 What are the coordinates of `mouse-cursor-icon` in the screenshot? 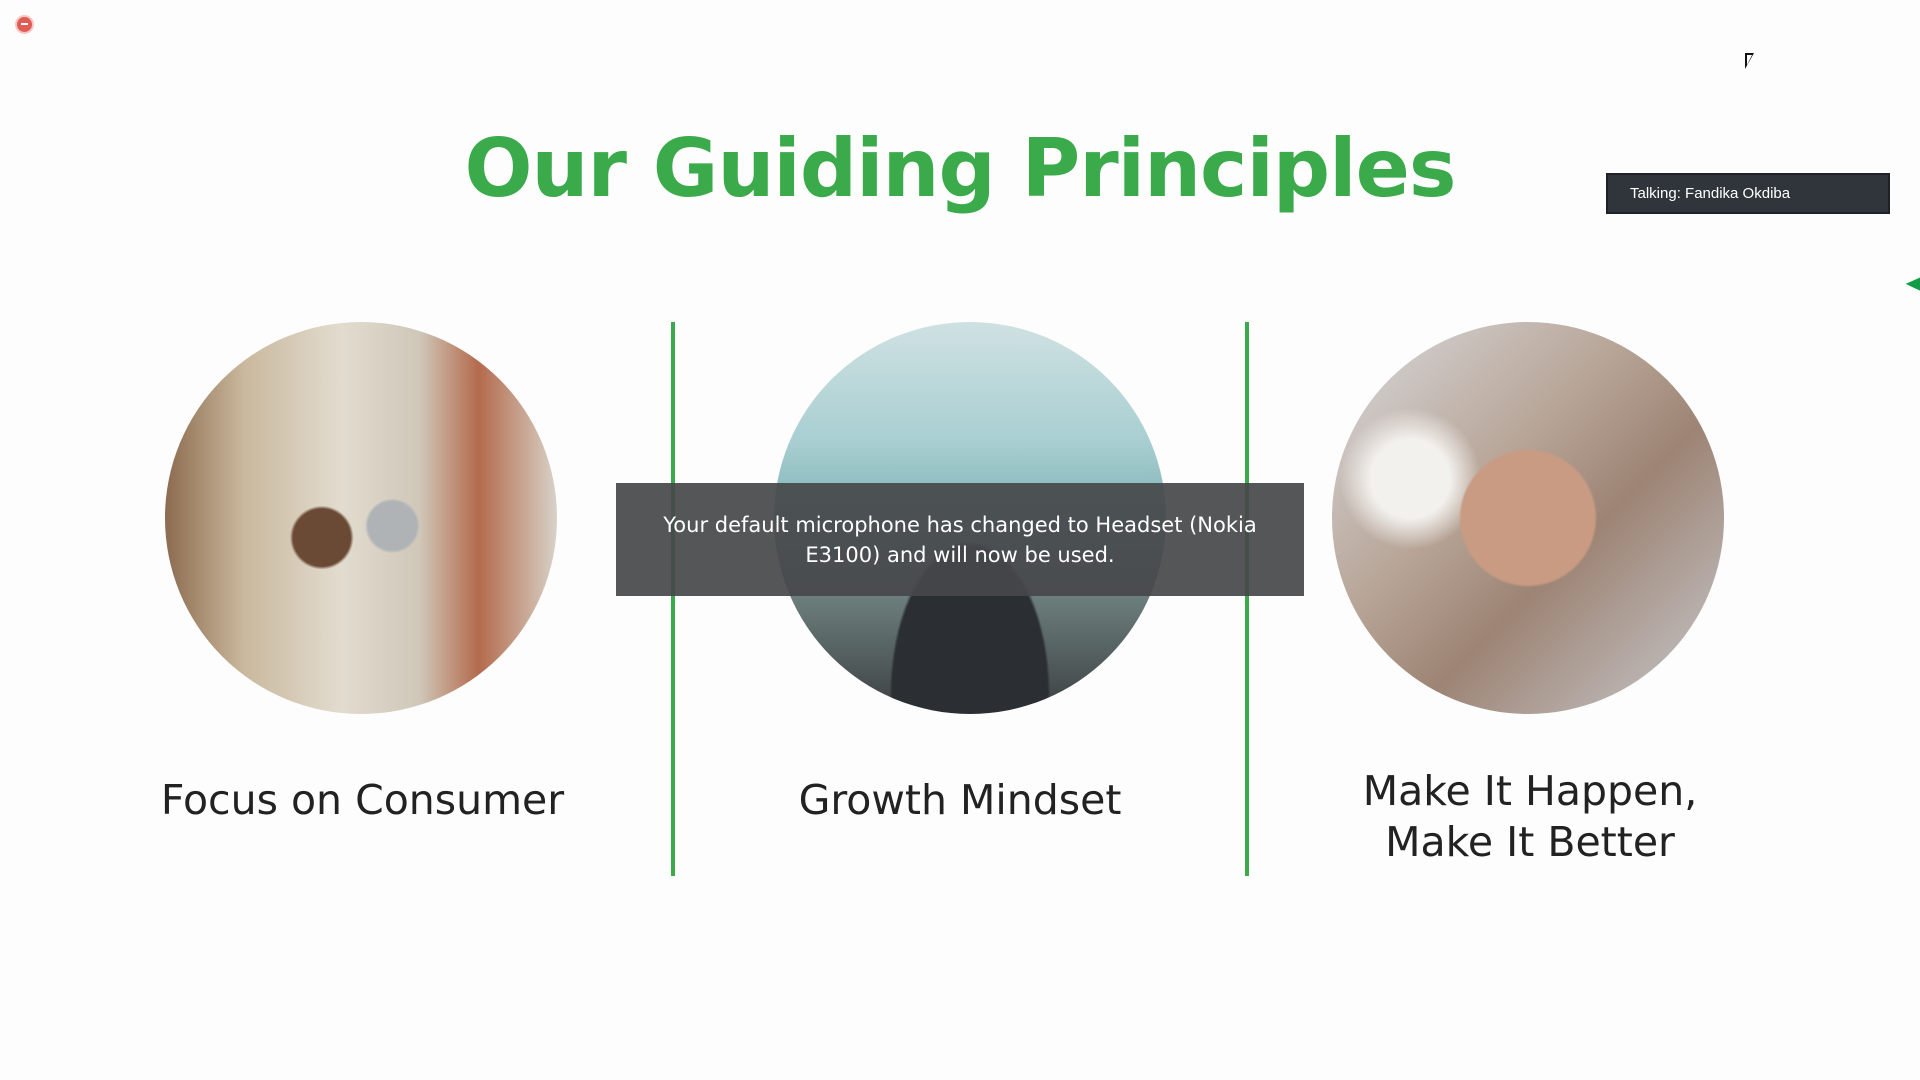 It's located at (1749, 61).